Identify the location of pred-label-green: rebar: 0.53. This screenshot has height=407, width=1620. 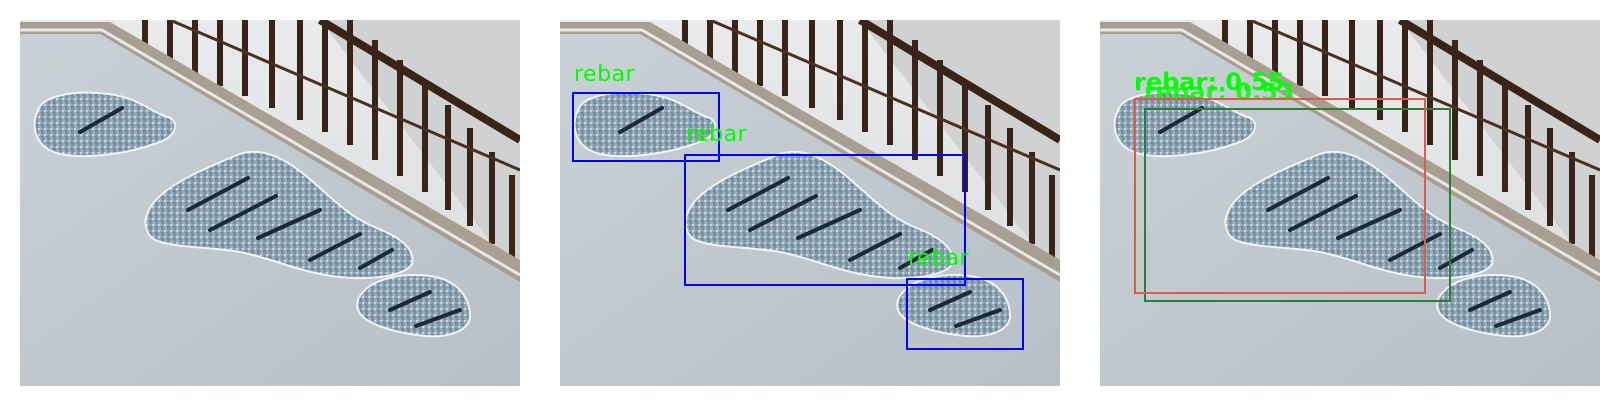
(1219, 92).